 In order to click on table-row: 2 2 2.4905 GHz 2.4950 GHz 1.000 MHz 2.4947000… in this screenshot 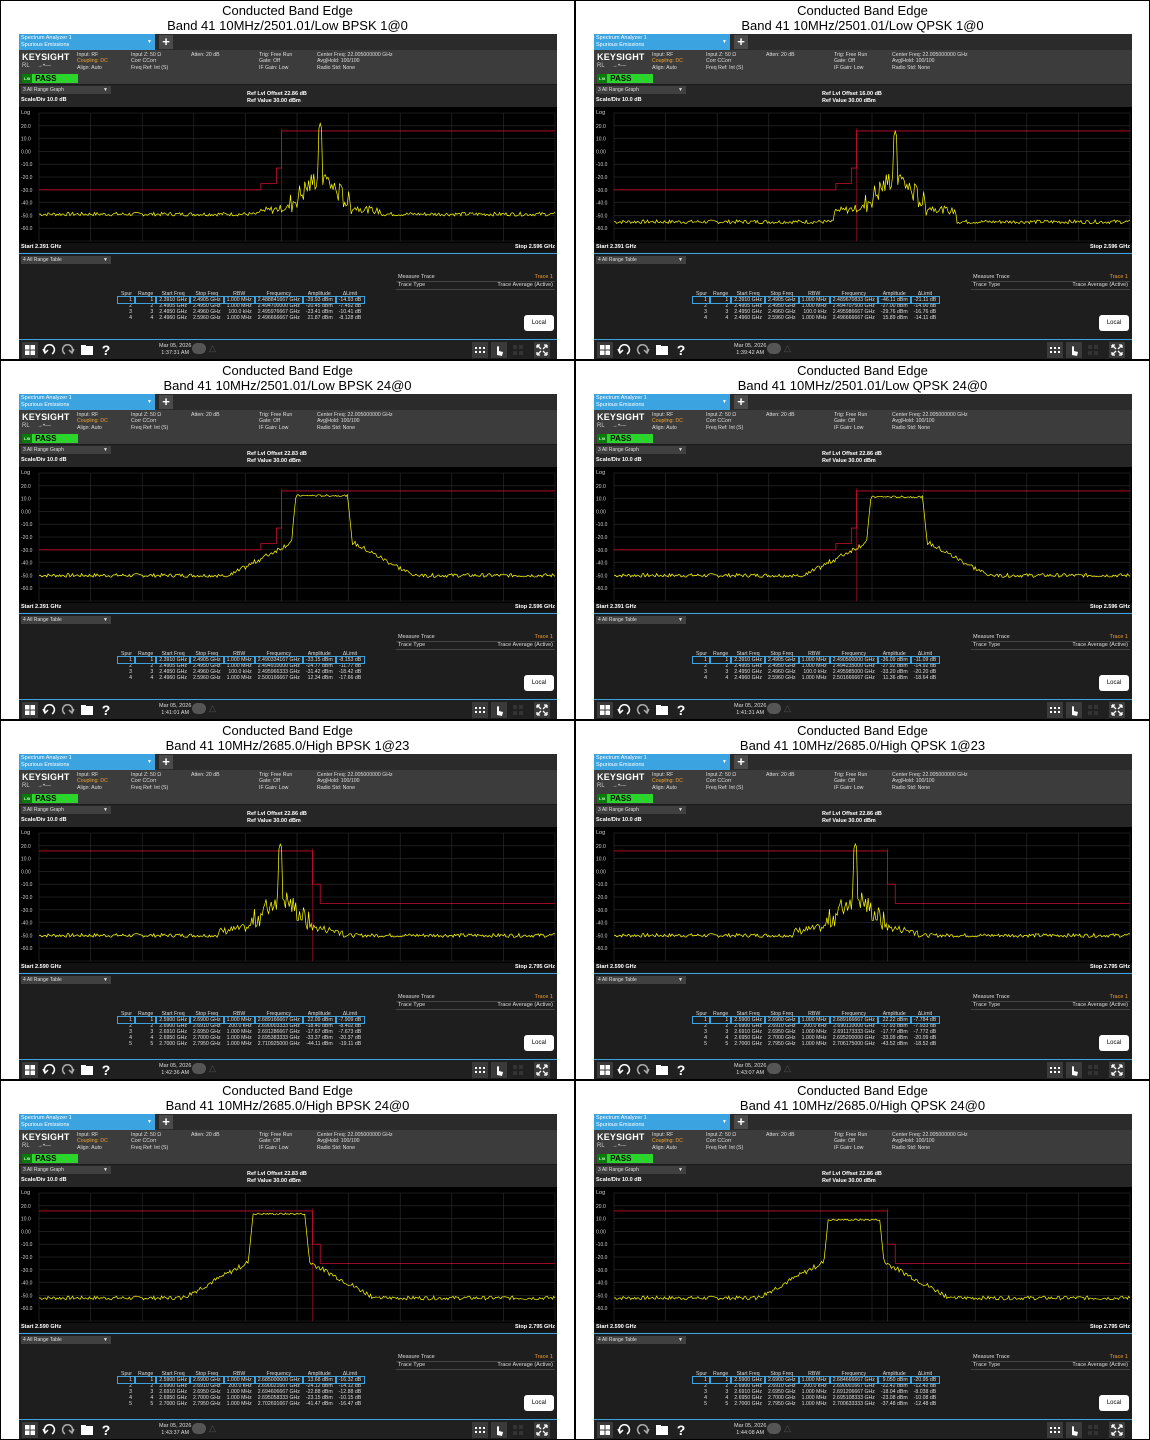, I will do `click(241, 306)`.